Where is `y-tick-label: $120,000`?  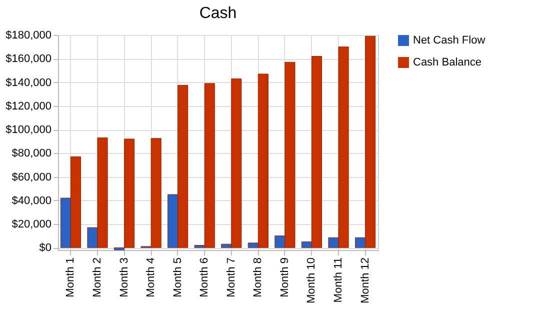 y-tick-label: $120,000 is located at coordinates (29, 106).